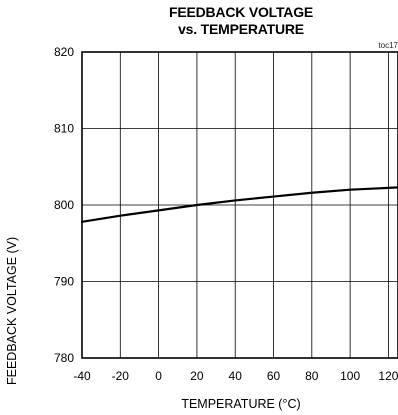  I want to click on x-axis-label: TEMPERATURE (°C), so click(241, 404).